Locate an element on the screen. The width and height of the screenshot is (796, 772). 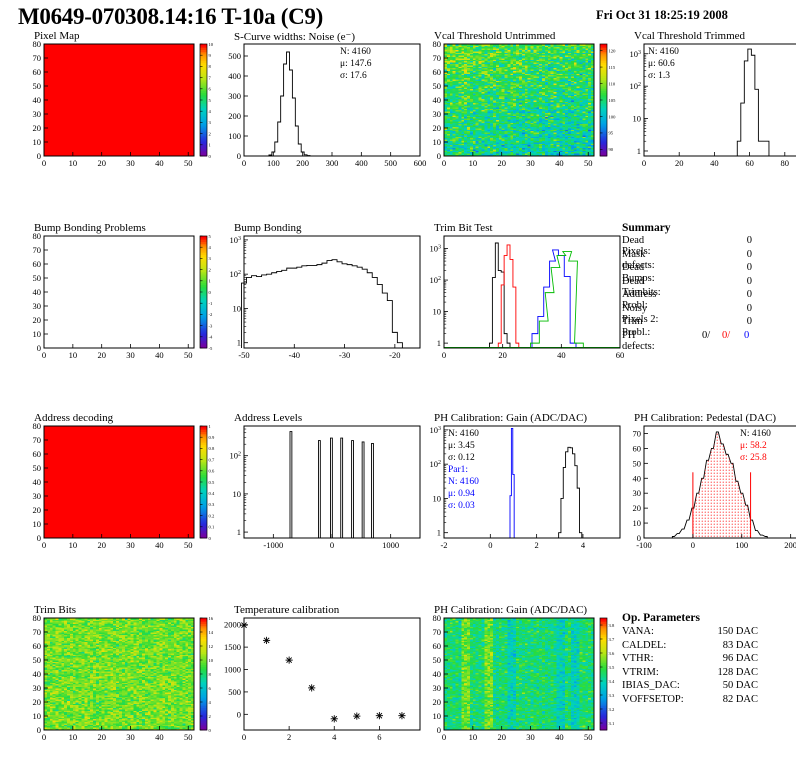
svg-text: -1 is located at coordinates (211, 303).